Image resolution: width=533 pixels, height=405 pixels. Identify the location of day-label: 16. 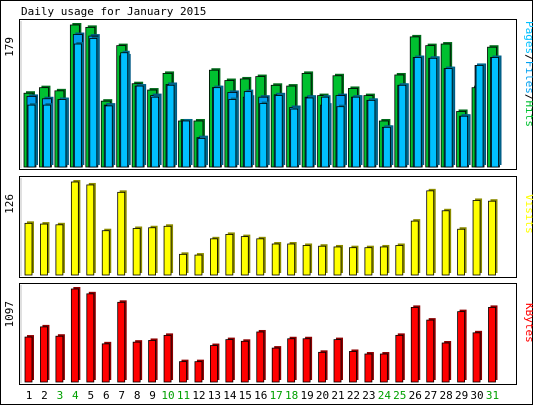
(260, 395).